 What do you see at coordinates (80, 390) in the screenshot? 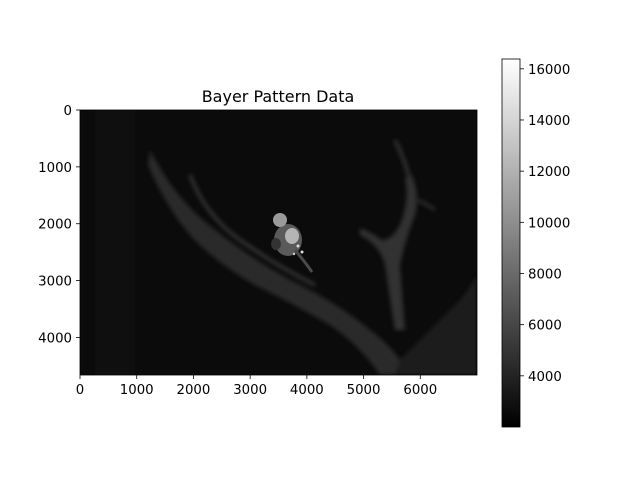
I see `x-tick-label: 0` at bounding box center [80, 390].